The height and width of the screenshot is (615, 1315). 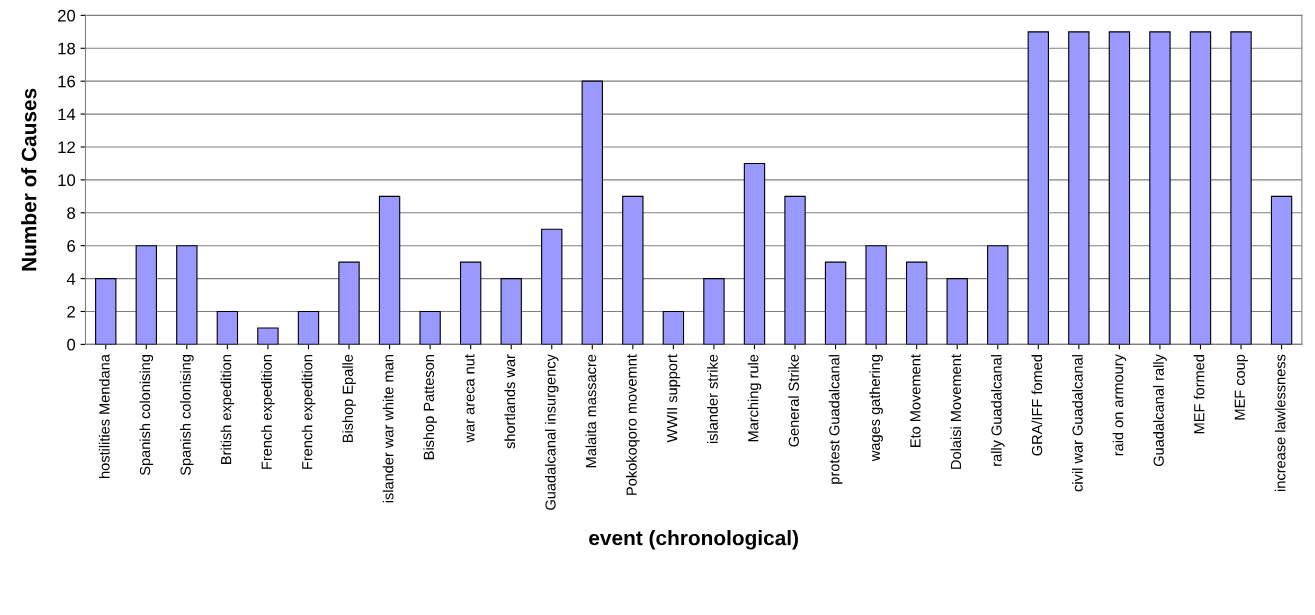 I want to click on y-tick-label: 10, so click(x=67, y=180).